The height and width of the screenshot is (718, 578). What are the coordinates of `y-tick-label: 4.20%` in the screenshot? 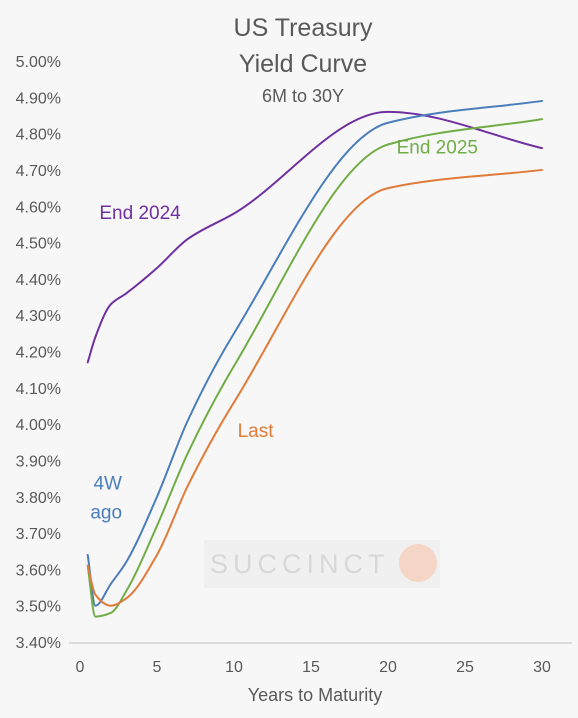 It's located at (38, 353).